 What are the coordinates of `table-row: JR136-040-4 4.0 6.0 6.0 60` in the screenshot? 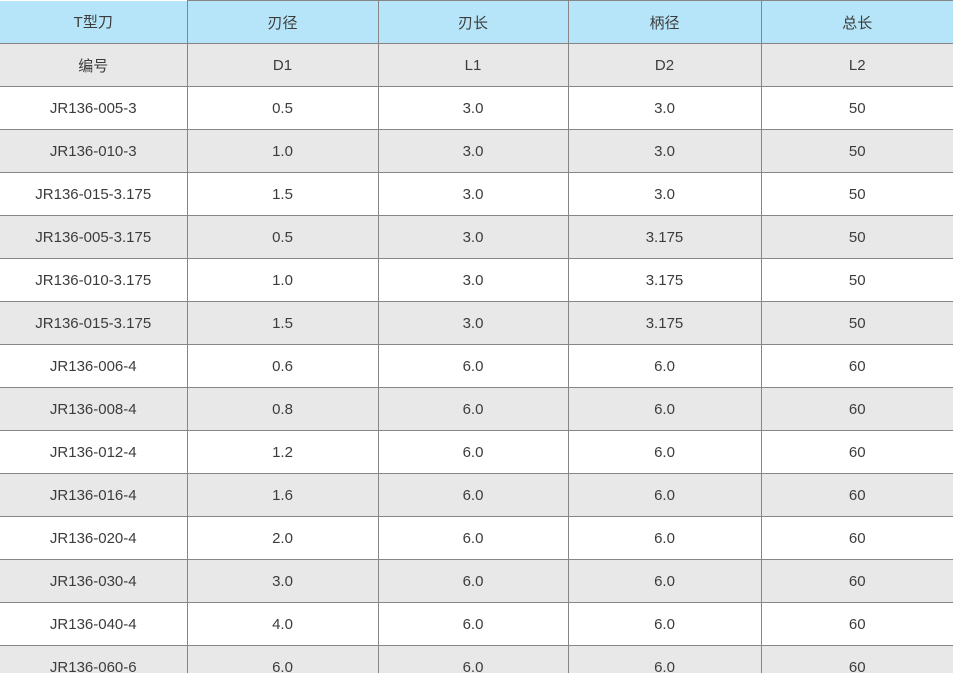 It's located at (476, 624).